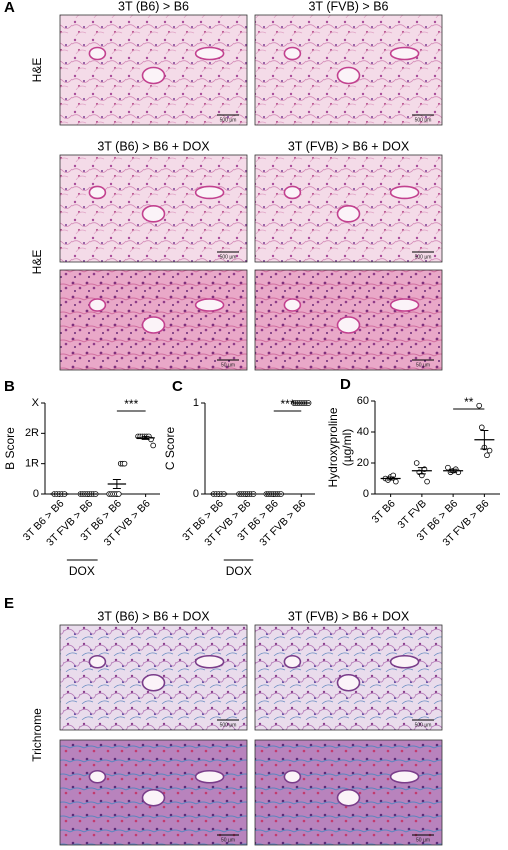  Describe the element at coordinates (32, 464) in the screenshot. I see `y-tick-label: 1R` at that location.